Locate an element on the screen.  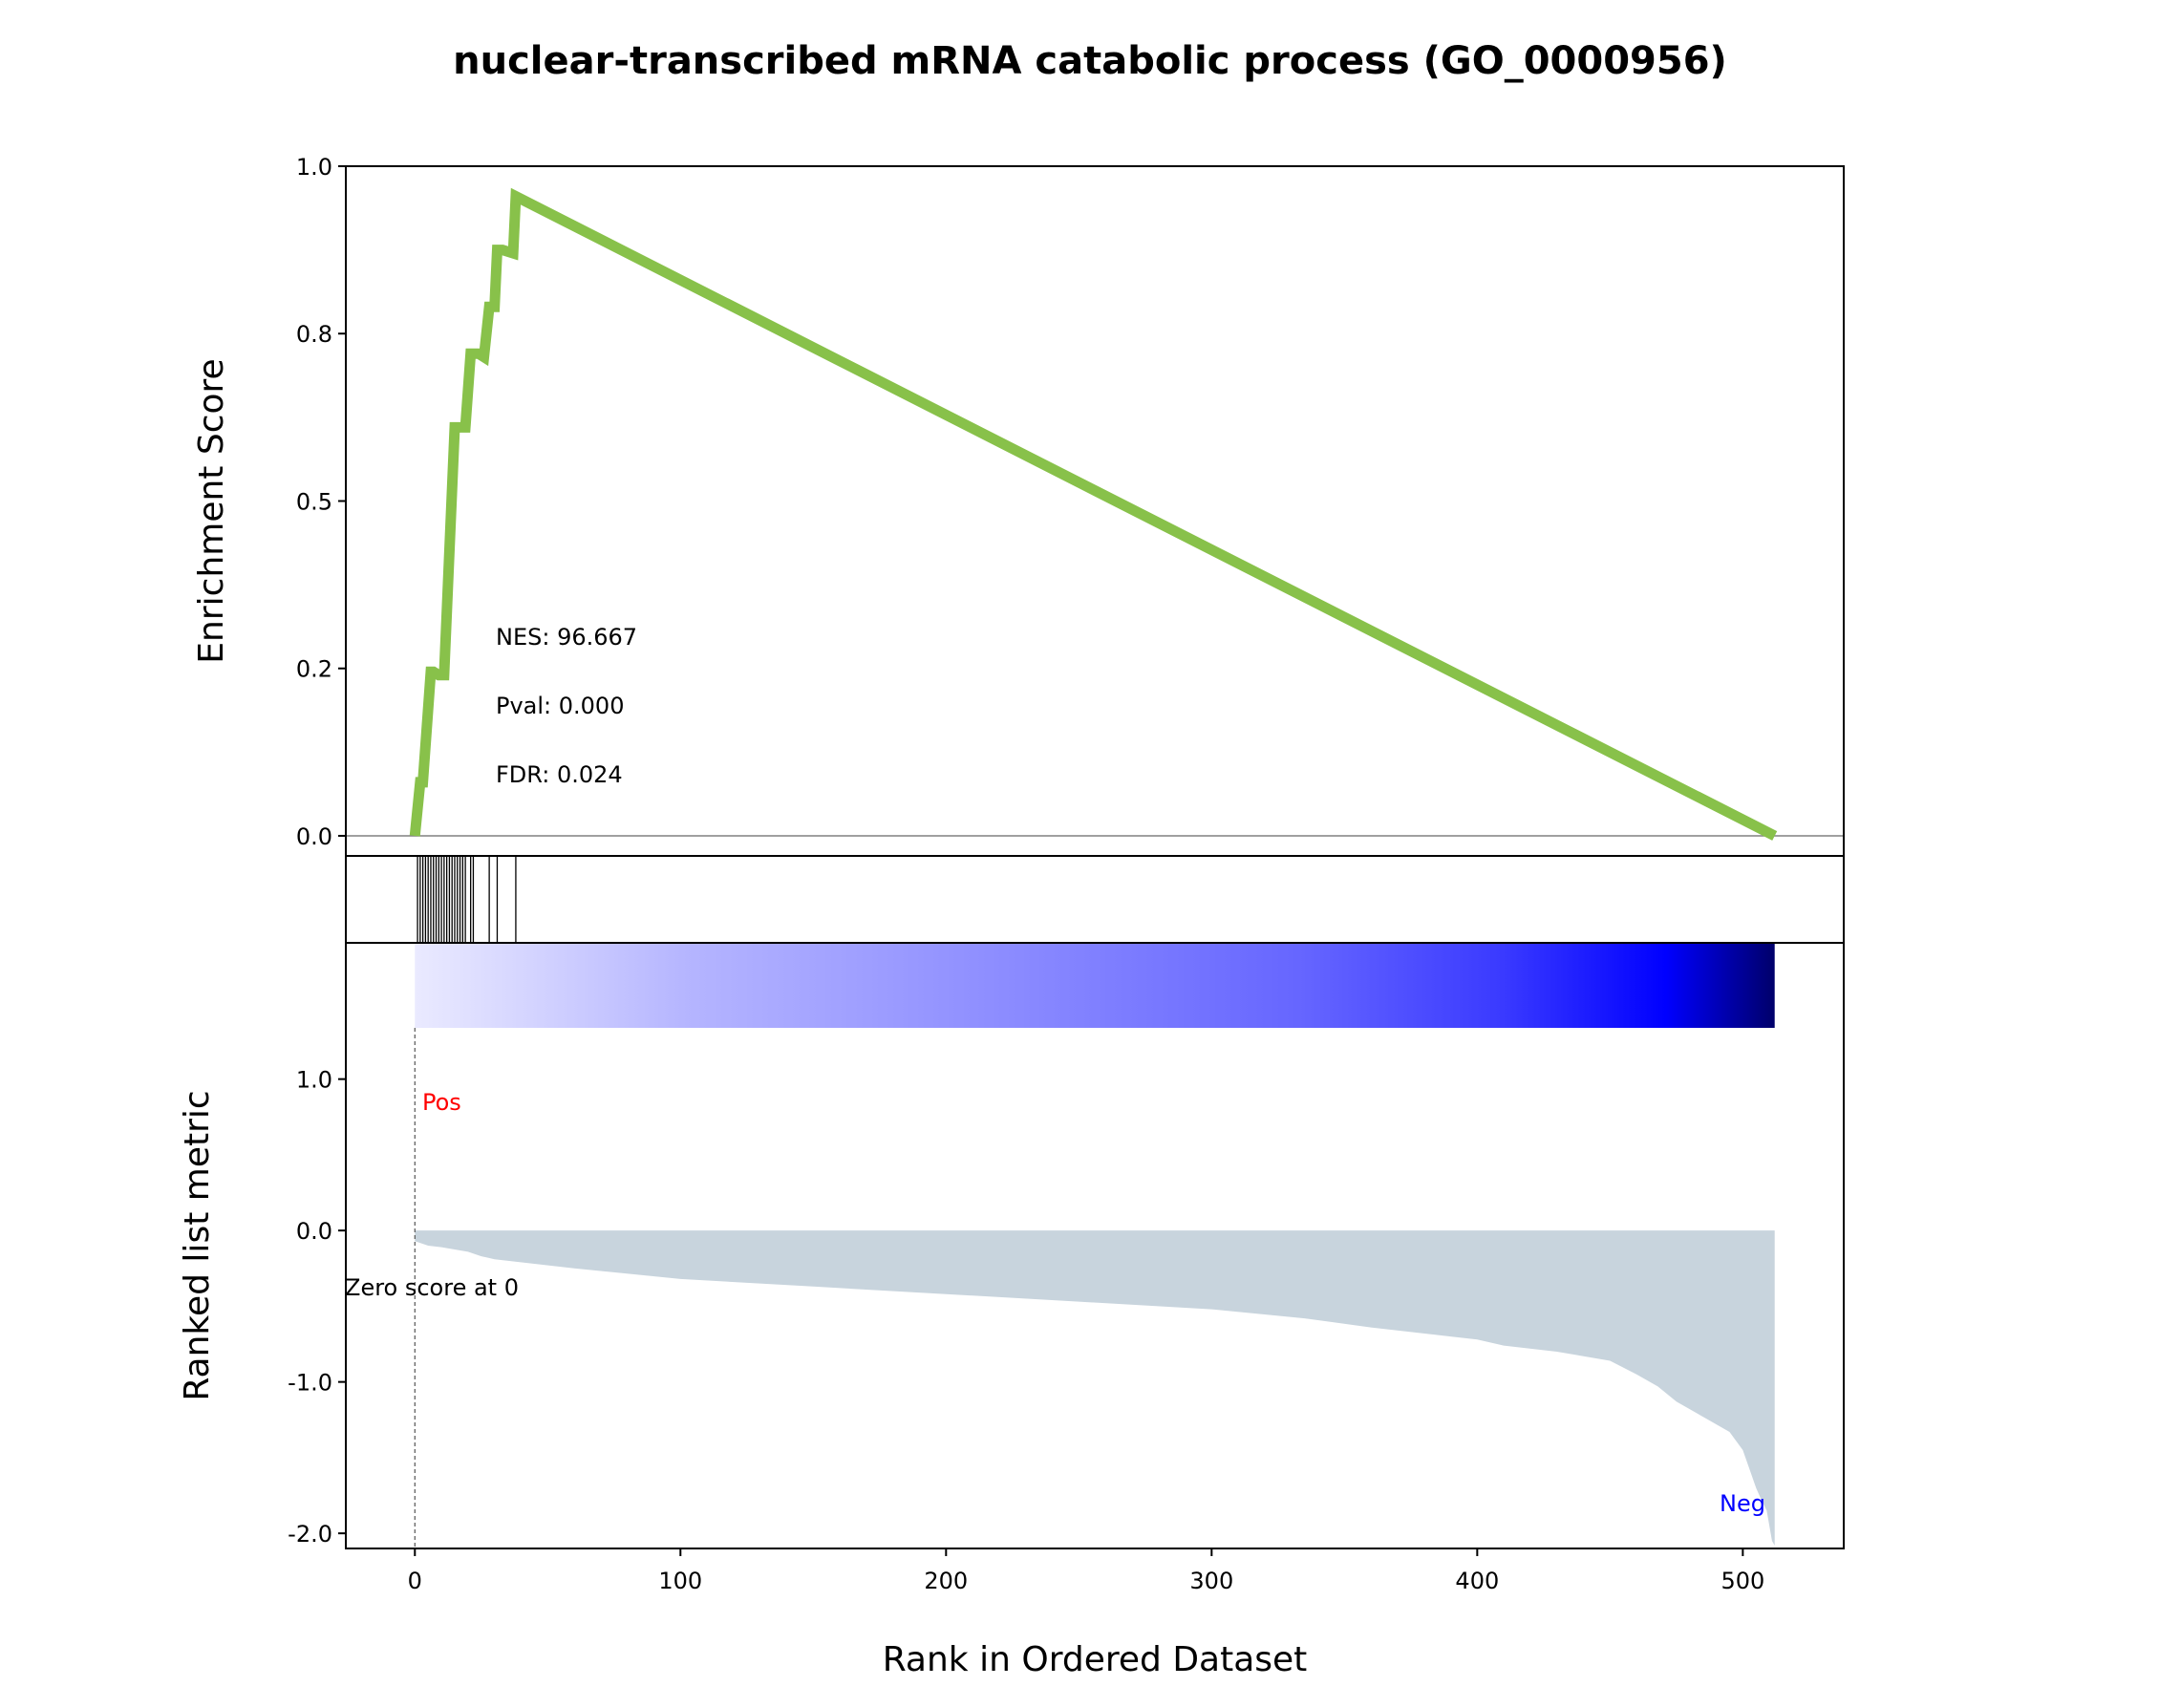
hit-markers is located at coordinates (467, 899).